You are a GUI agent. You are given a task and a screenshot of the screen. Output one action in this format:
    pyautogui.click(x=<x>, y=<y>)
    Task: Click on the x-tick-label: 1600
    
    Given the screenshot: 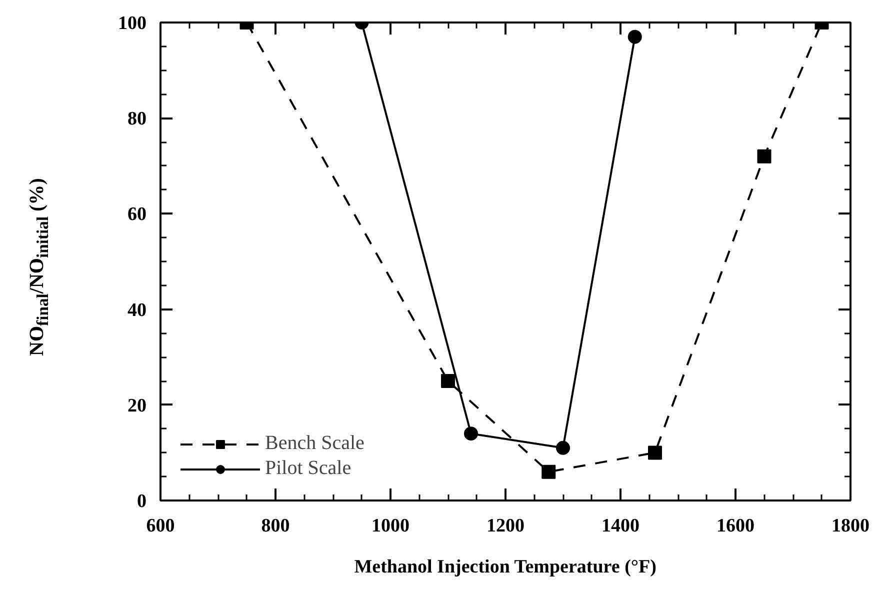 What is the action you would take?
    pyautogui.click(x=735, y=526)
    